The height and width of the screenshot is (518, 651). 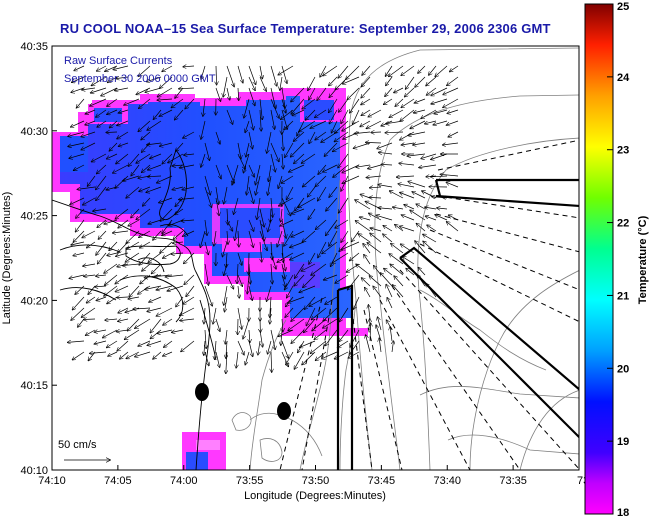 I want to click on x-tick-label: 73:35, so click(x=513, y=481).